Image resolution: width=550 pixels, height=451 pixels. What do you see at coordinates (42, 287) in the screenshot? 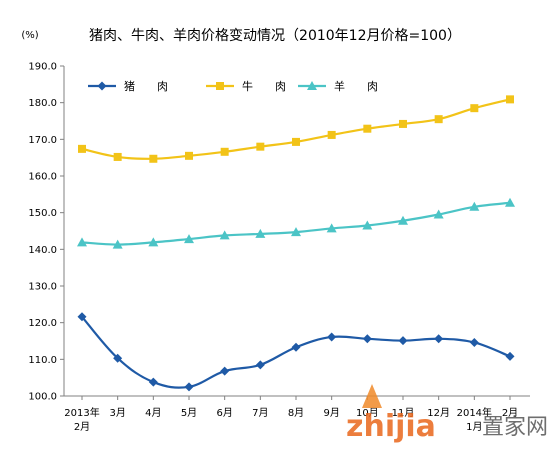
I see `y-tick-label: 130.0` at bounding box center [42, 287].